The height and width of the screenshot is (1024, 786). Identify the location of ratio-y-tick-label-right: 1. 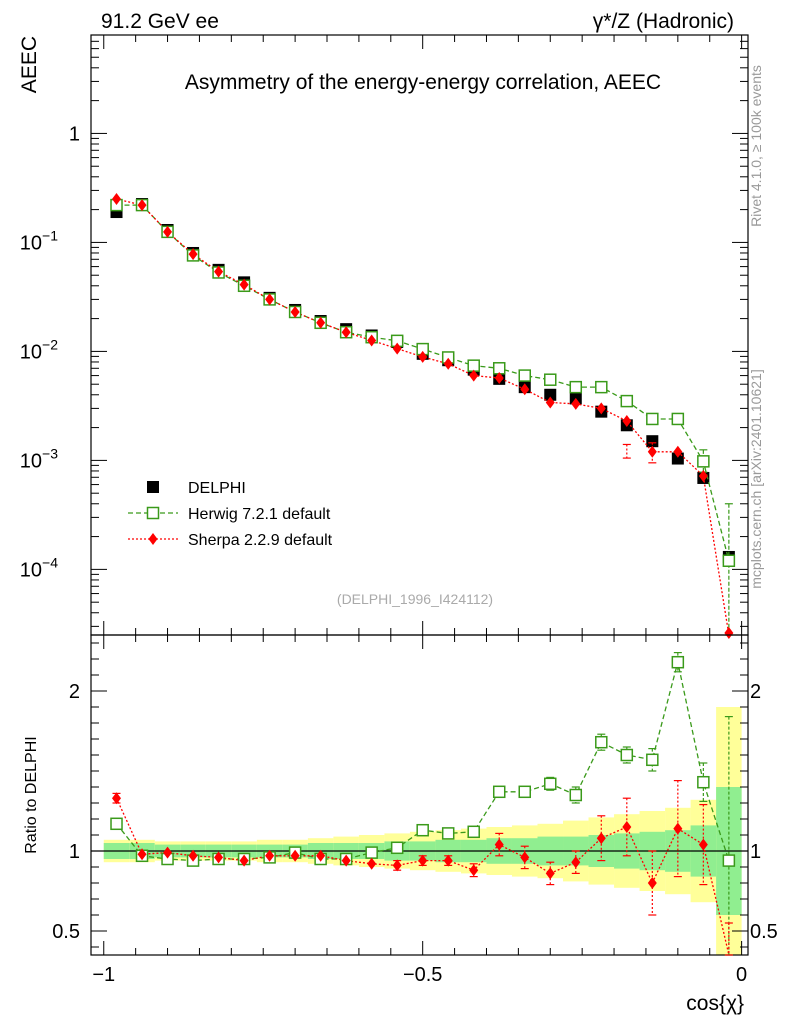
(755, 852).